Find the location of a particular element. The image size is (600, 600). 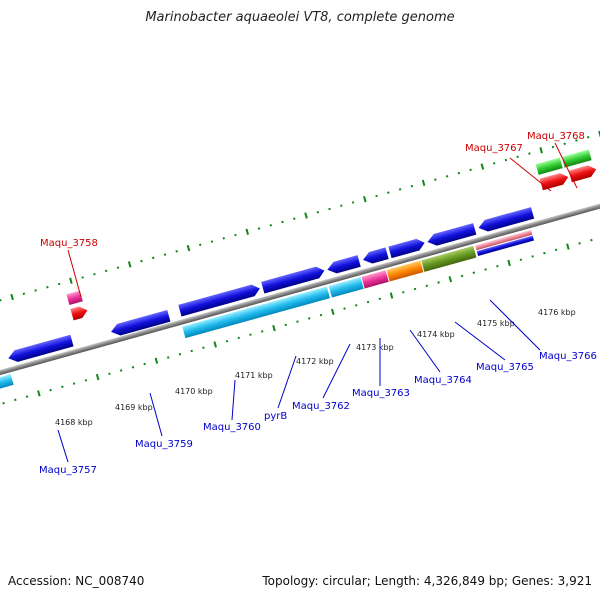

gene-label: Maqu_3758 is located at coordinates (69, 243).